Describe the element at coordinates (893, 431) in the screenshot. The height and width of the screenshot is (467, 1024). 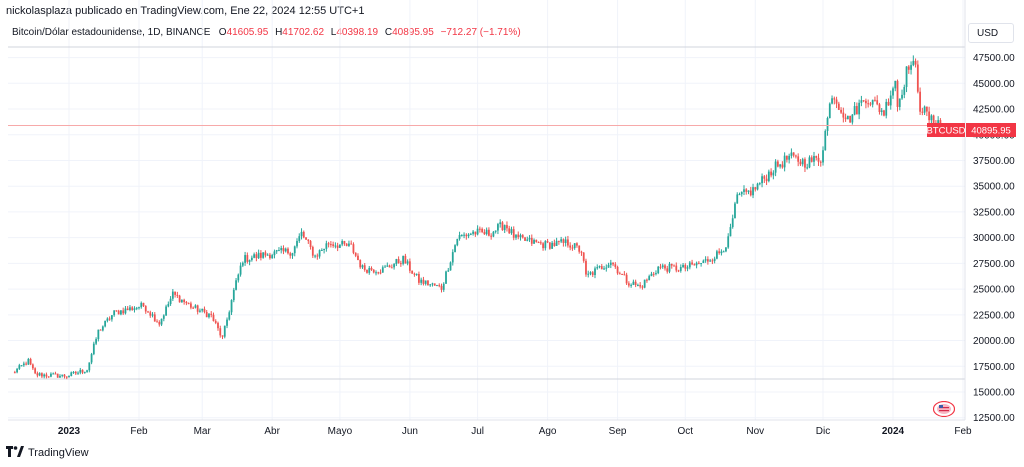
I see `time-axis-label: 2024` at that location.